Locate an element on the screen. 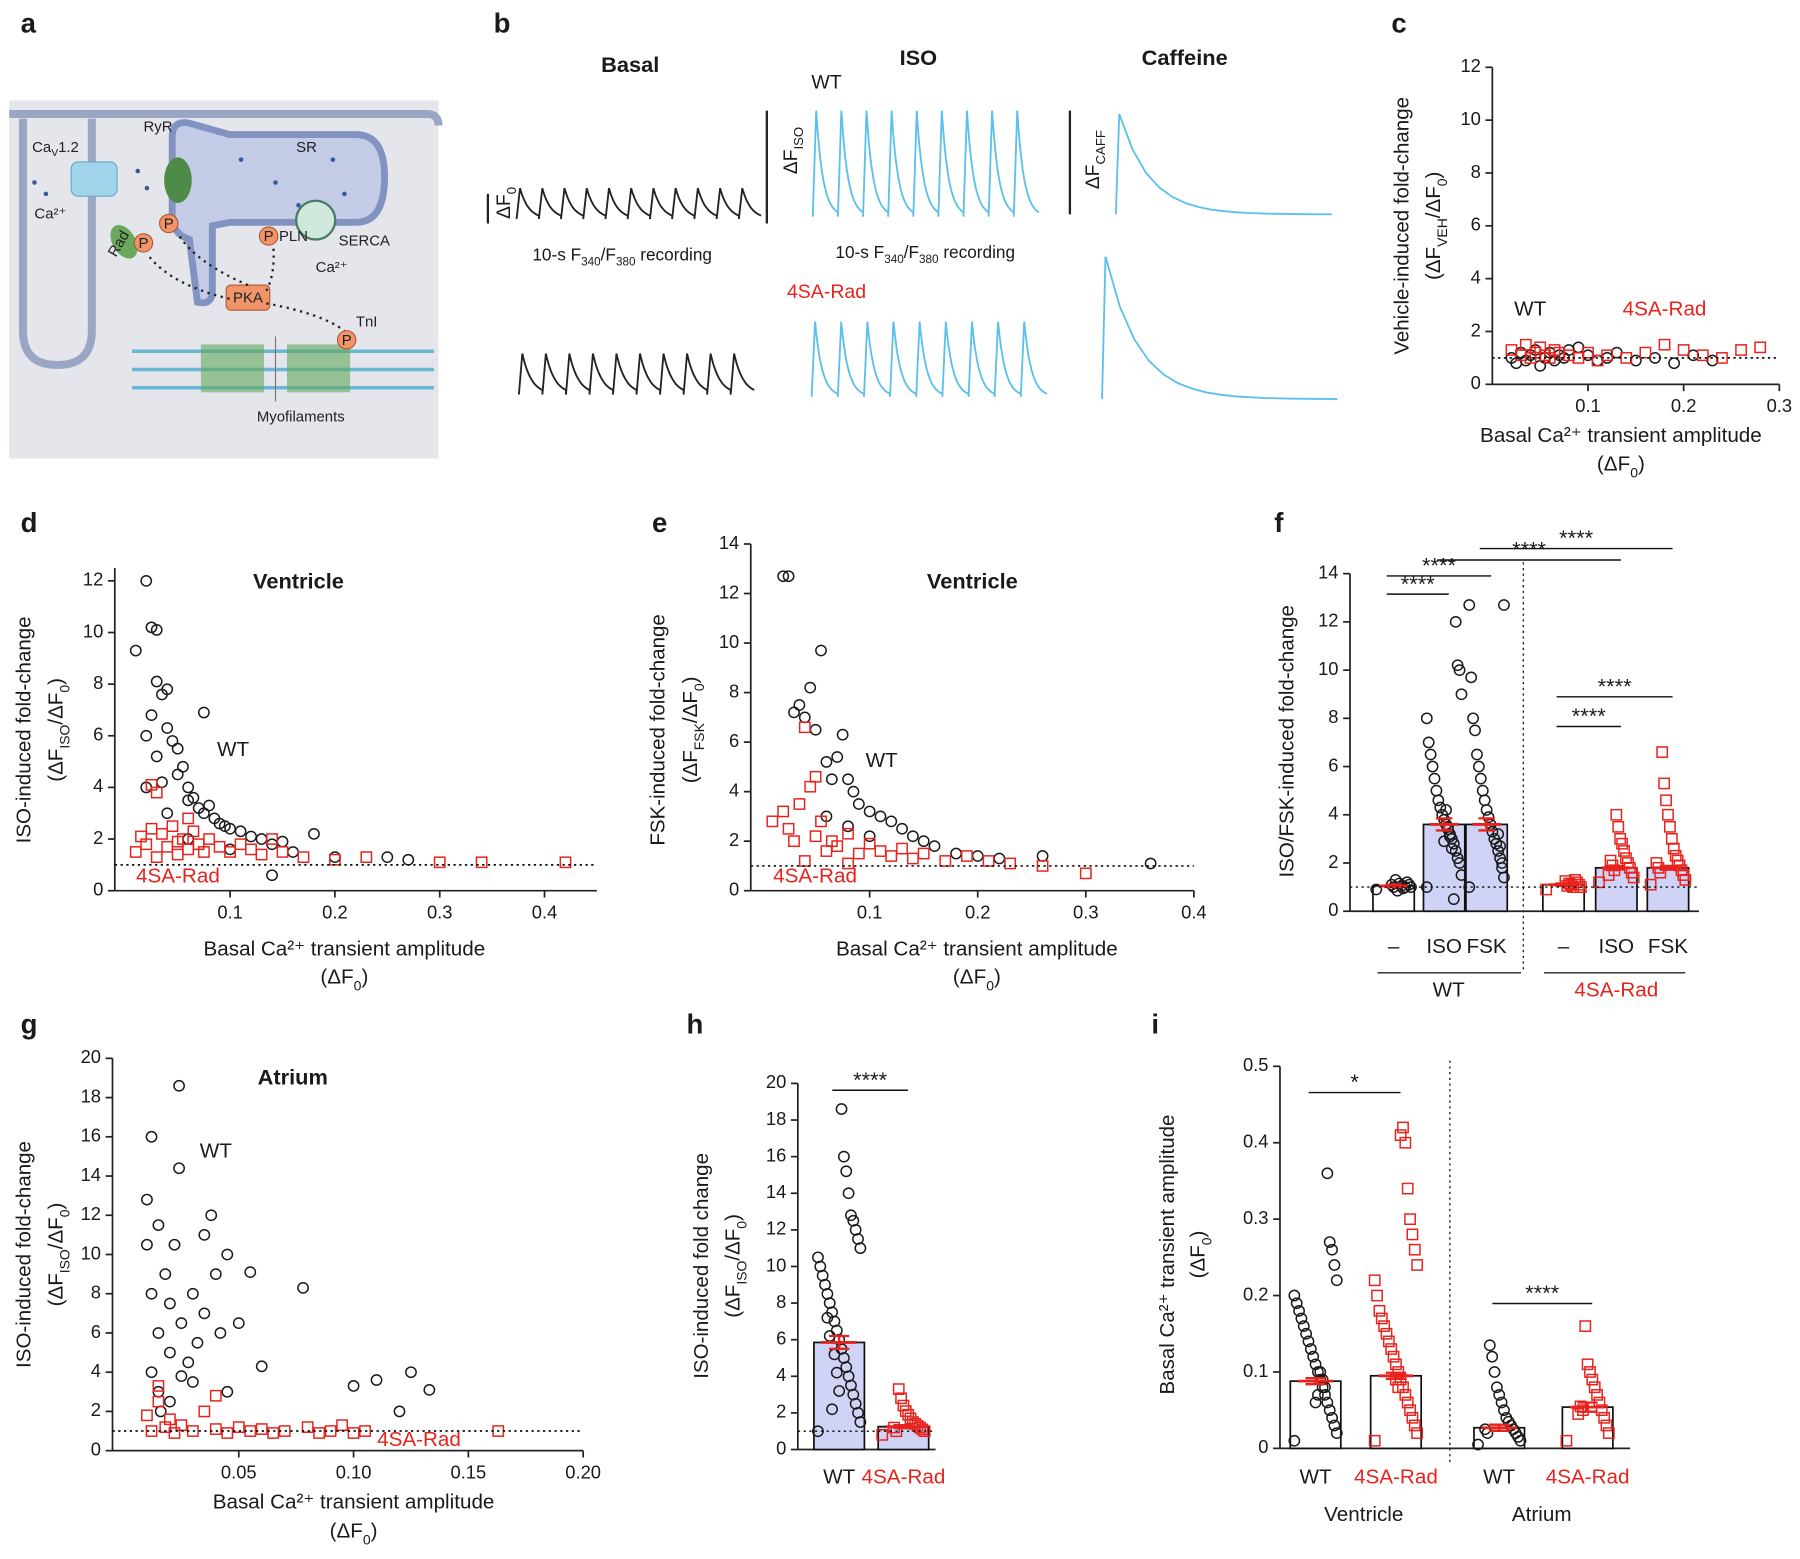  text-part: /ΔF is located at coordinates (56, 1233).